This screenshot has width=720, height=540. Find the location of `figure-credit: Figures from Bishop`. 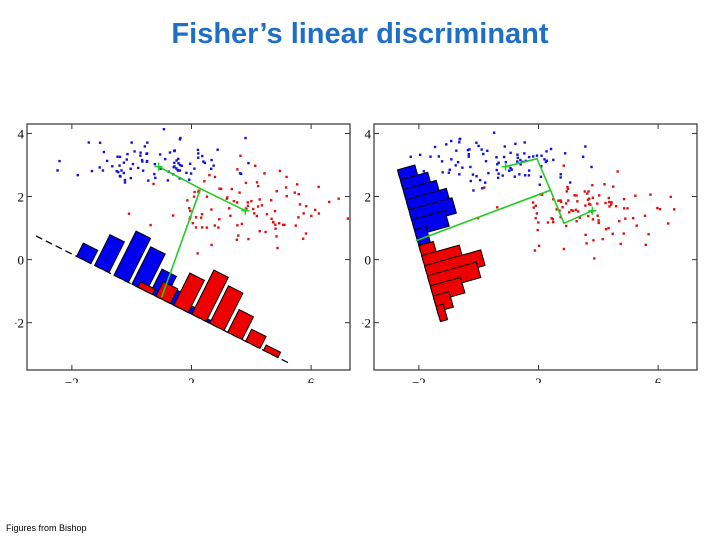

figure-credit: Figures from Bishop is located at coordinates (46, 528).